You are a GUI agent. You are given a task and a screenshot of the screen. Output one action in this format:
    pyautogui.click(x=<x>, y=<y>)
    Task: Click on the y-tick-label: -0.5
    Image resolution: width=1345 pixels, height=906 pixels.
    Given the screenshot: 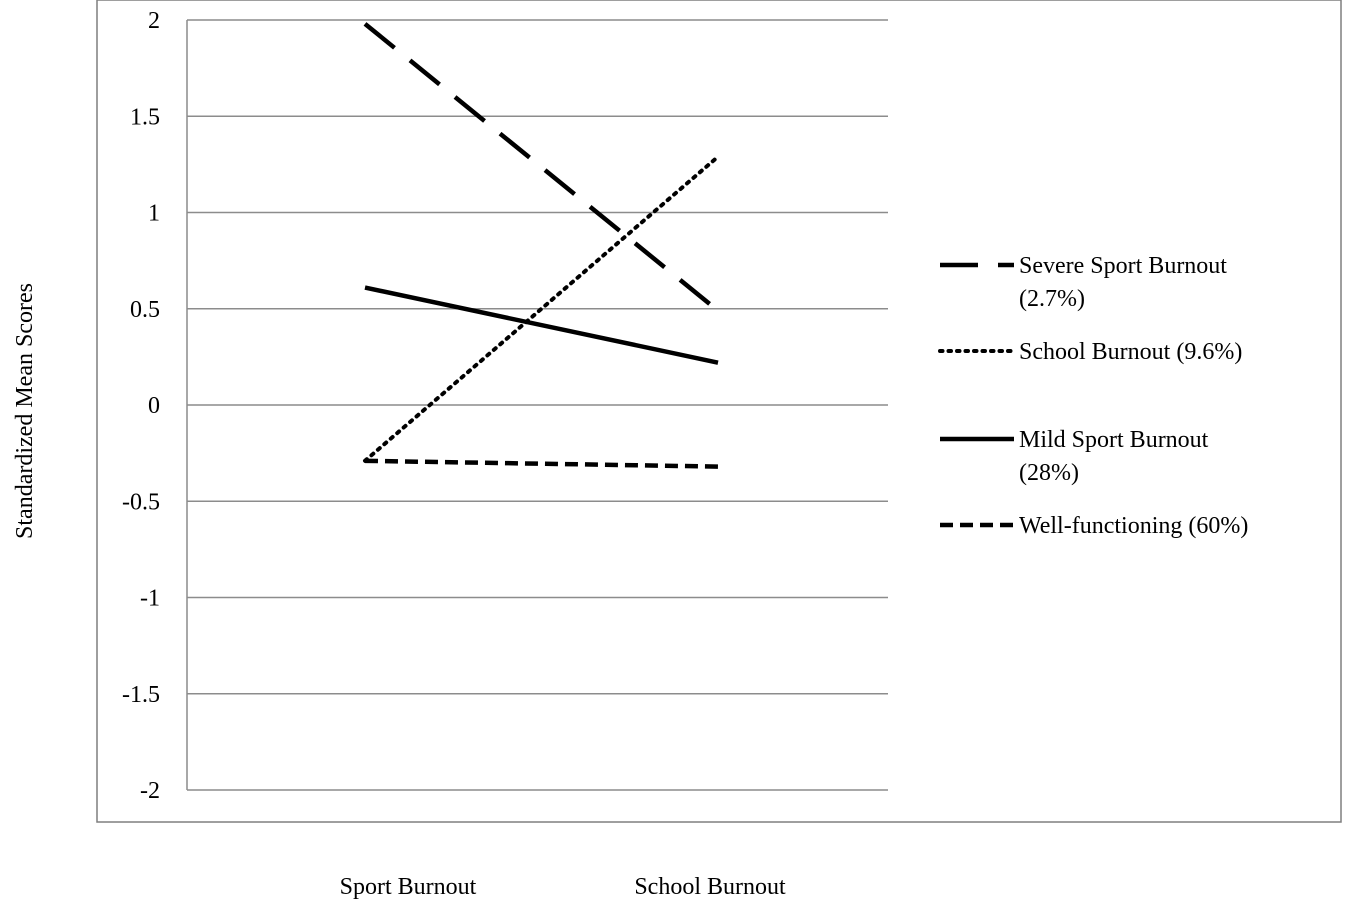 What is the action you would take?
    pyautogui.click(x=141, y=502)
    